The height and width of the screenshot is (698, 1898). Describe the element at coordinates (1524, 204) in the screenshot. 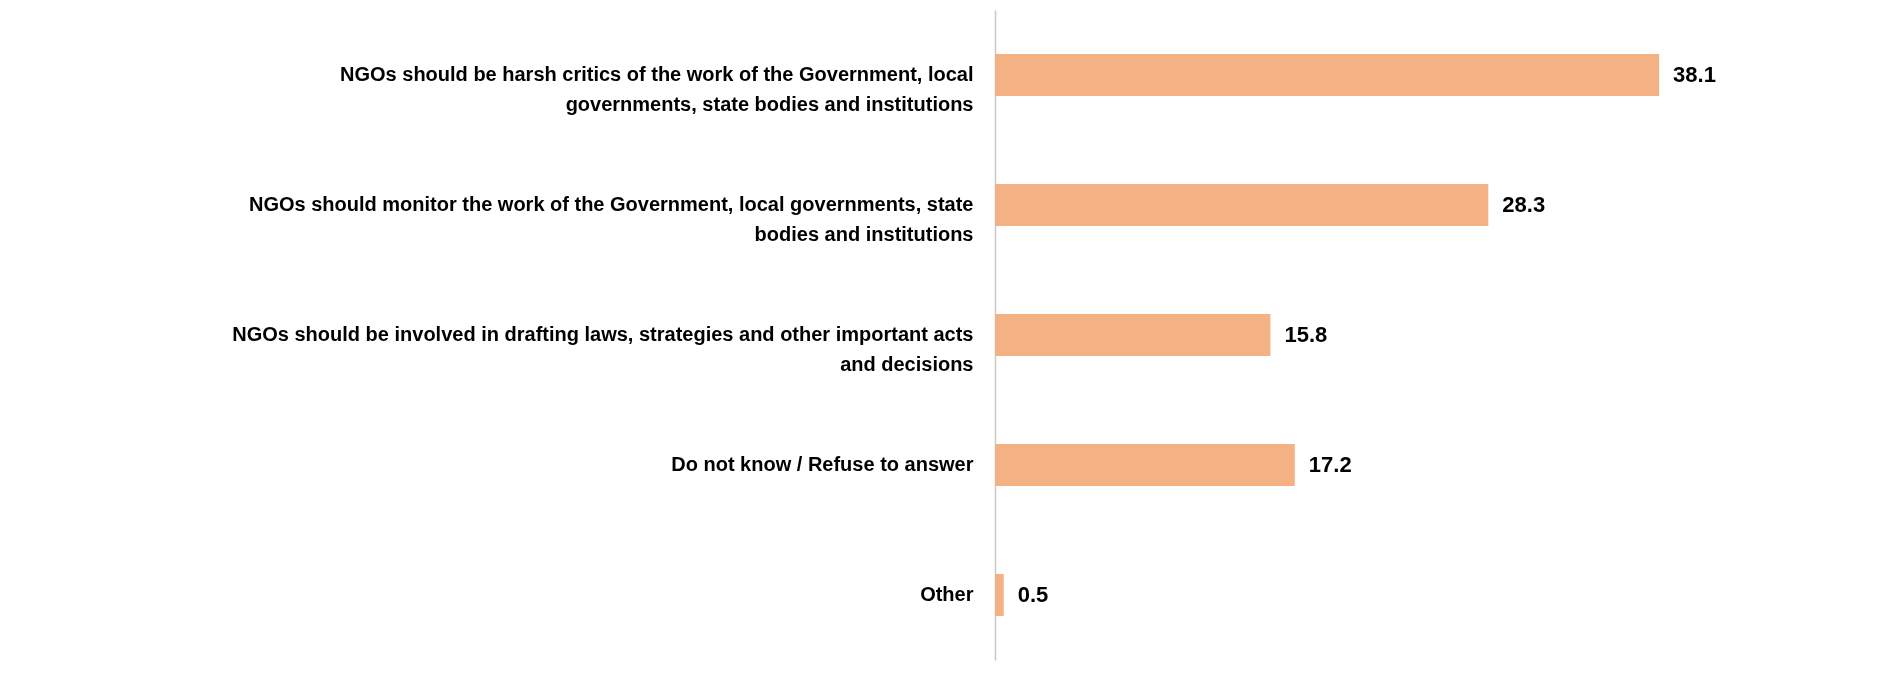

I see `data-label: 28.3` at that location.